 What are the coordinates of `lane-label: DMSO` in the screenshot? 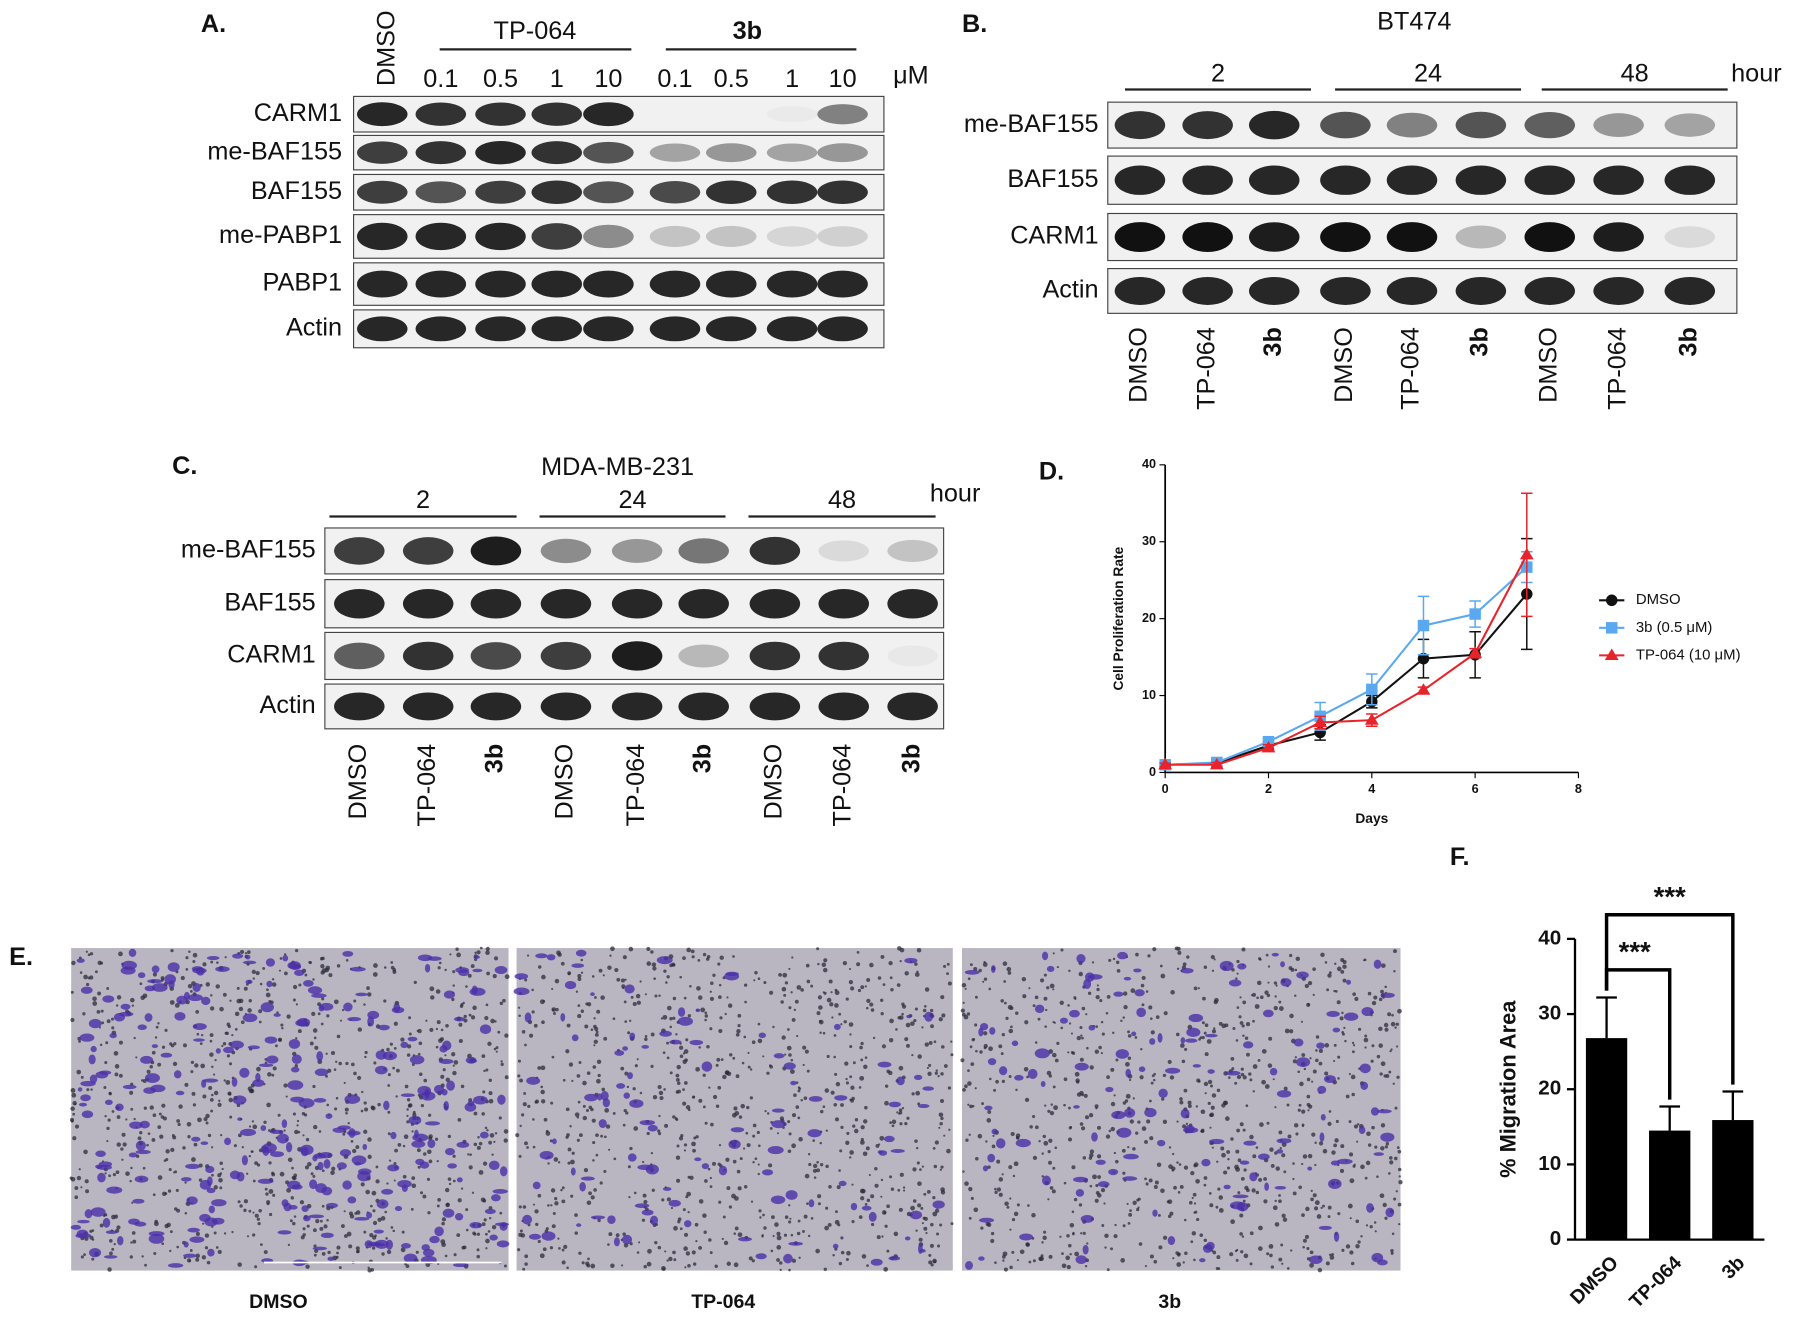 It's located at (1139, 365).